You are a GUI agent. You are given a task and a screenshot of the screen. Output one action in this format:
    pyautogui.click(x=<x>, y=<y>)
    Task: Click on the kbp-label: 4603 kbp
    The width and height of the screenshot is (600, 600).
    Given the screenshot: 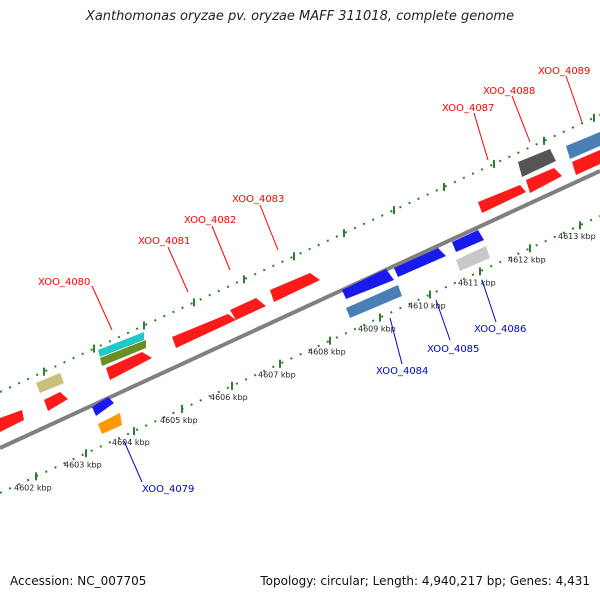 What is the action you would take?
    pyautogui.click(x=83, y=464)
    